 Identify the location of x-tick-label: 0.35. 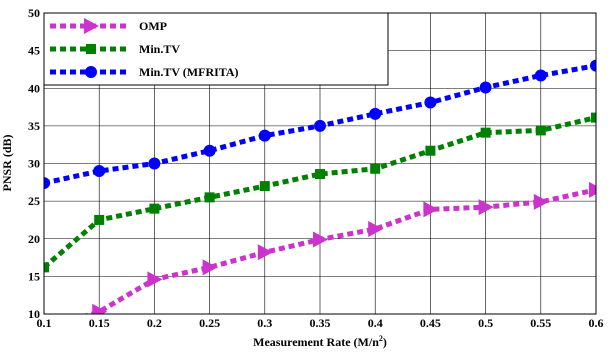
(320, 323).